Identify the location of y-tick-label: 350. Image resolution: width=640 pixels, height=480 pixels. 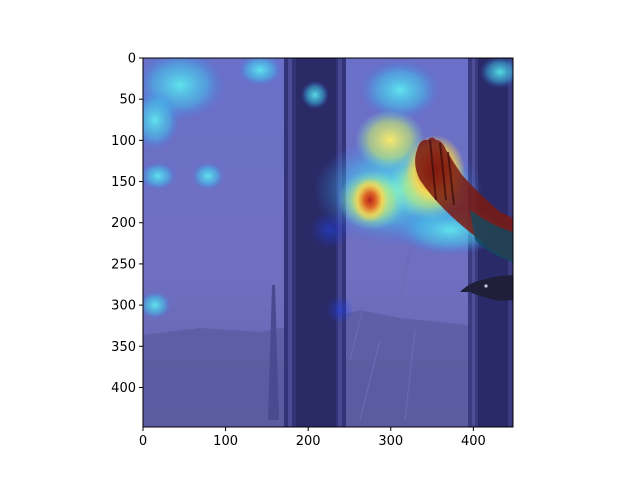
(123, 347).